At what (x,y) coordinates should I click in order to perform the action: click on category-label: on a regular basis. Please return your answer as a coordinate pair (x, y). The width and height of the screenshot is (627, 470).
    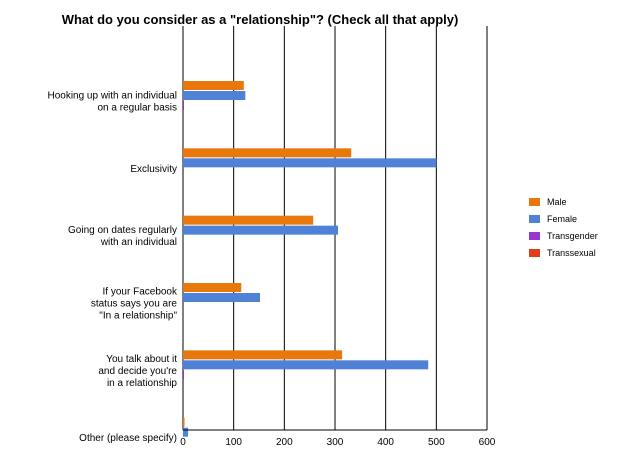
    Looking at the image, I should click on (138, 108).